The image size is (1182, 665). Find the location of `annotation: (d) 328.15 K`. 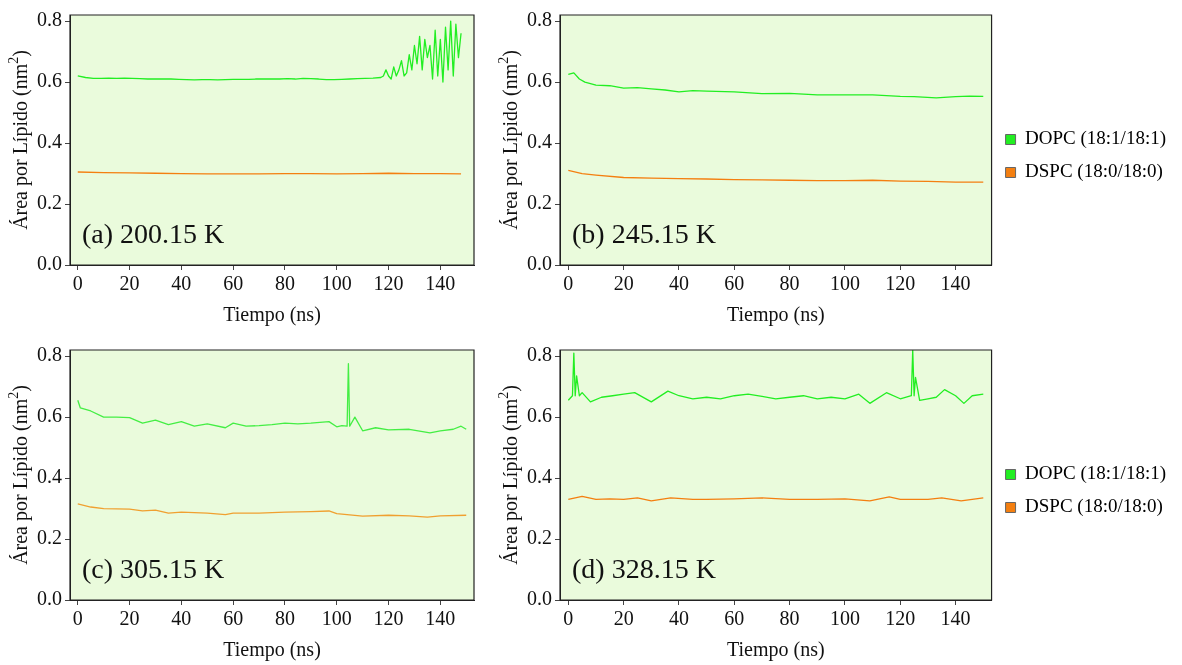

annotation: (d) 328.15 K is located at coordinates (644, 568).